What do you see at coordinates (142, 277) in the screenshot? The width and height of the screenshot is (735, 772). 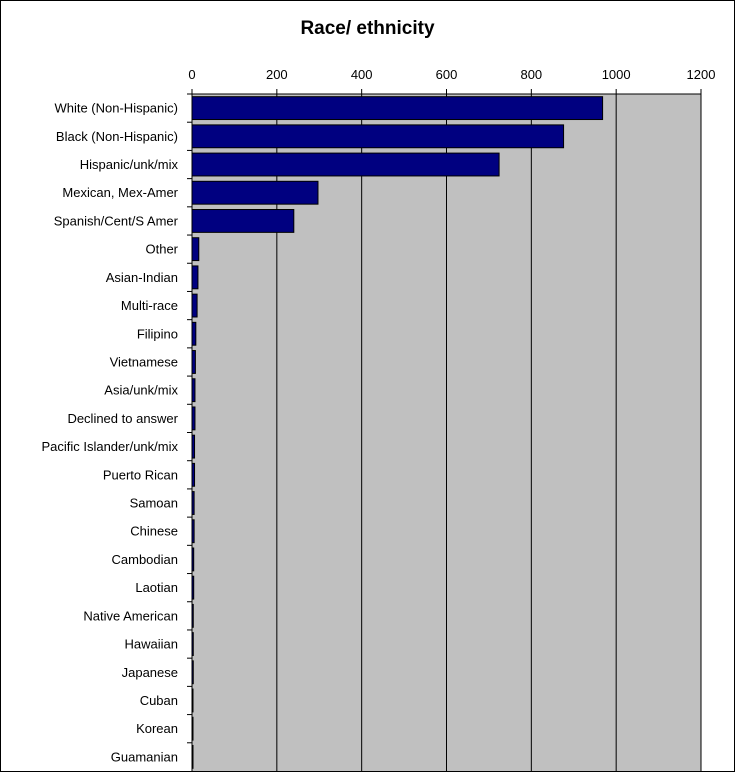 I see `category-label: Asian-Indian` at bounding box center [142, 277].